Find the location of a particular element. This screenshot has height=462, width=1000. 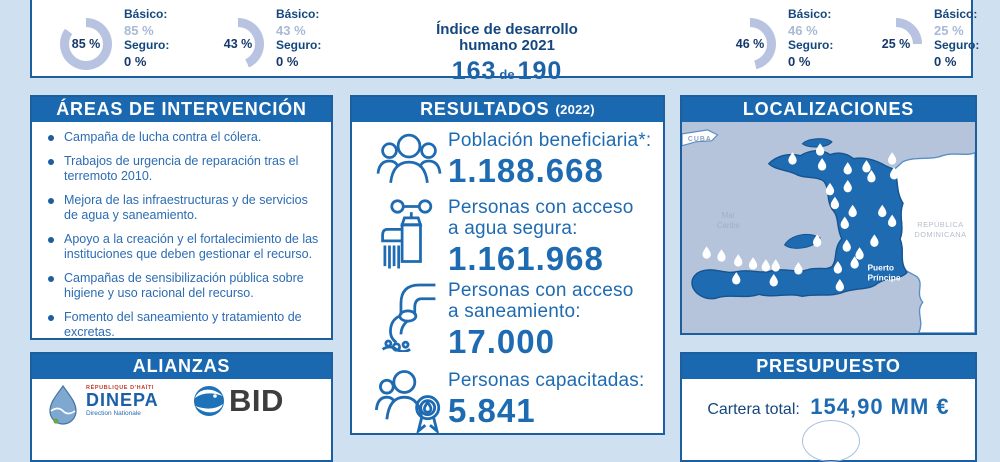

result-text: Población beneficiaria*: 1.188.668 is located at coordinates (549, 160).